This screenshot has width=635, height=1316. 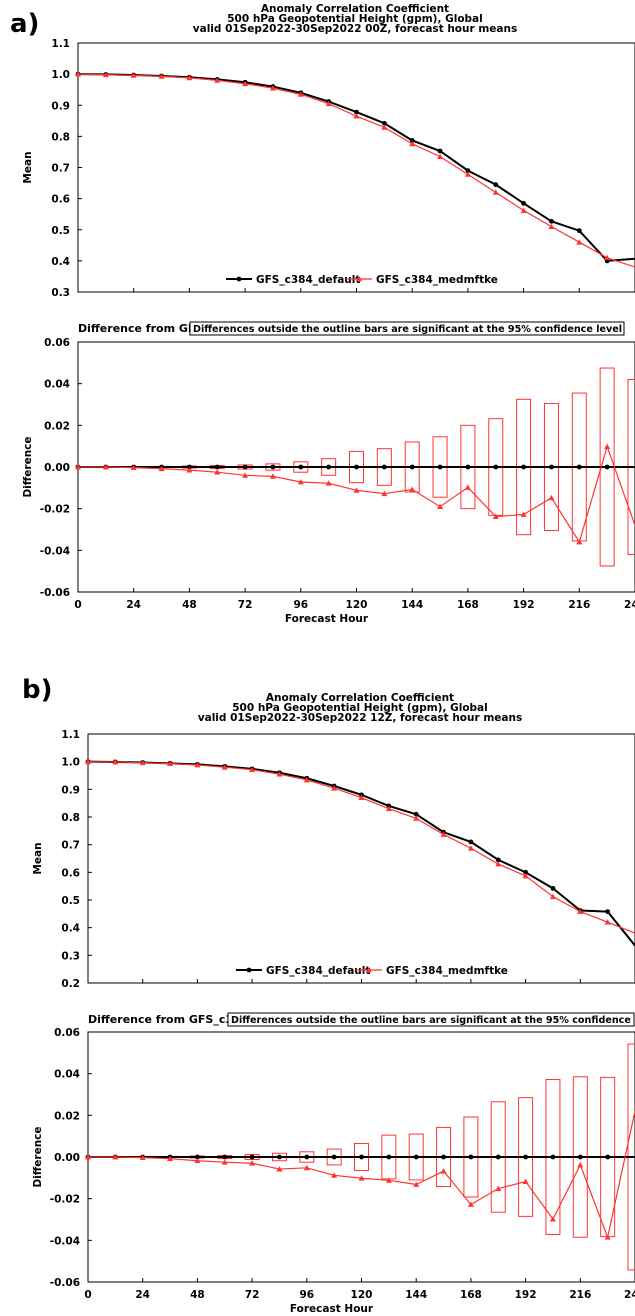 I want to click on x-tick-label: 120, so click(x=357, y=605).